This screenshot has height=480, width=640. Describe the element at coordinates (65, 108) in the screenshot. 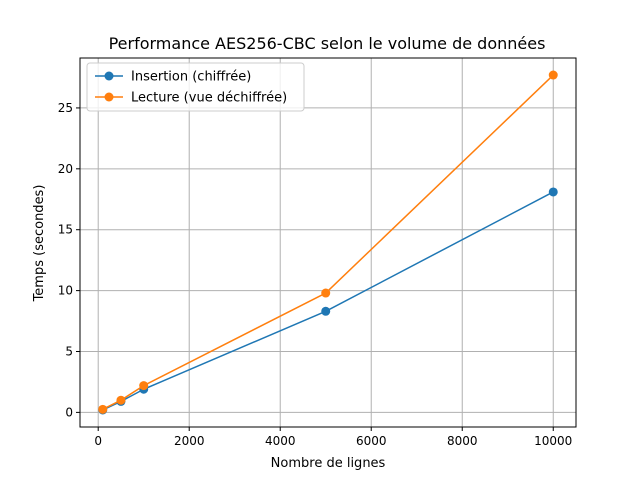

I see `y-tick-label: 25` at that location.